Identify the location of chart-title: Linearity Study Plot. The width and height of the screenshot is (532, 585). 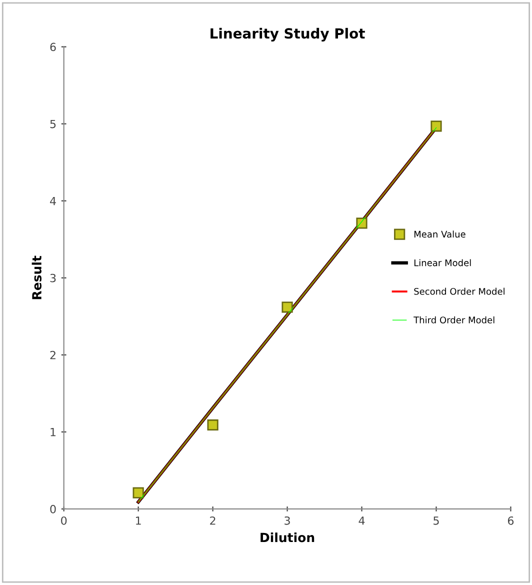
(287, 35).